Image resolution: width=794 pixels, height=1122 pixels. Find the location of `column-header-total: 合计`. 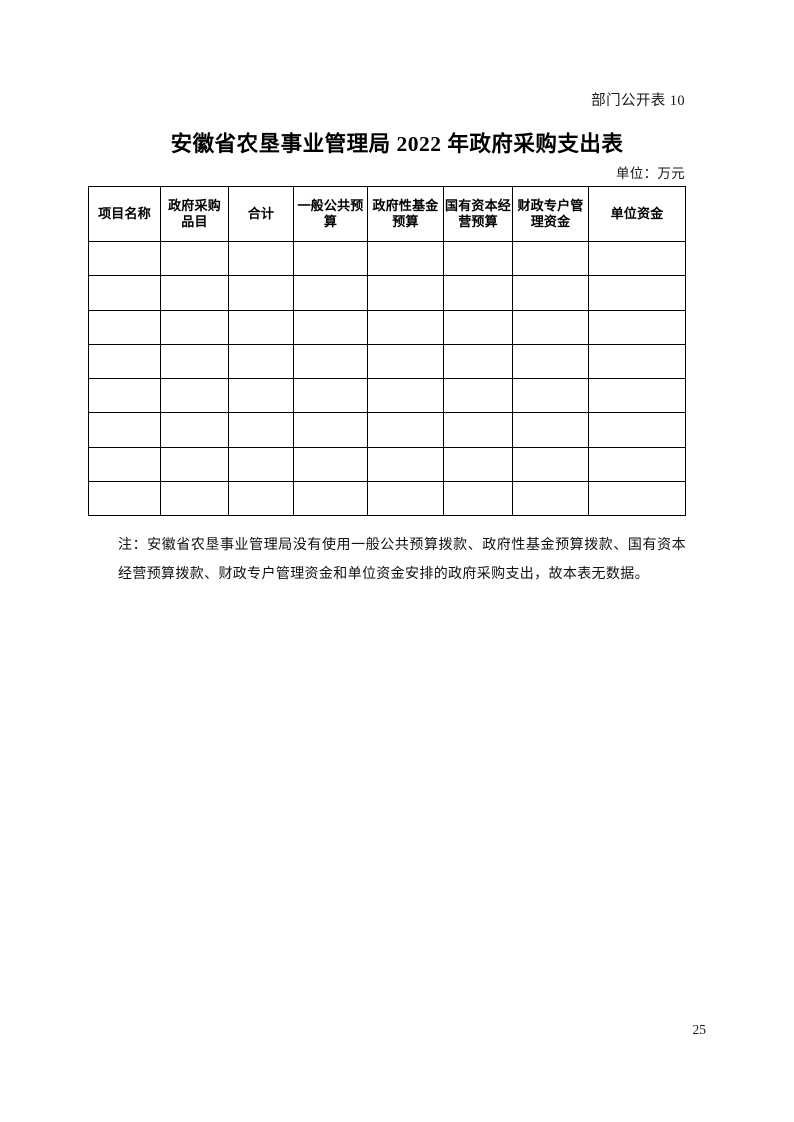

column-header-total: 合计 is located at coordinates (261, 214).